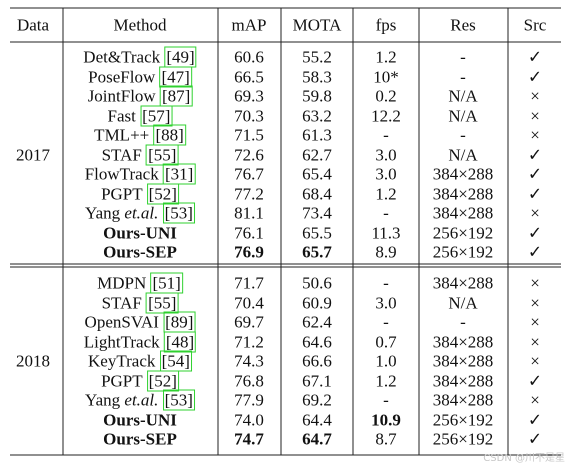  I want to click on method-name: PoseFlow, so click(122, 76).